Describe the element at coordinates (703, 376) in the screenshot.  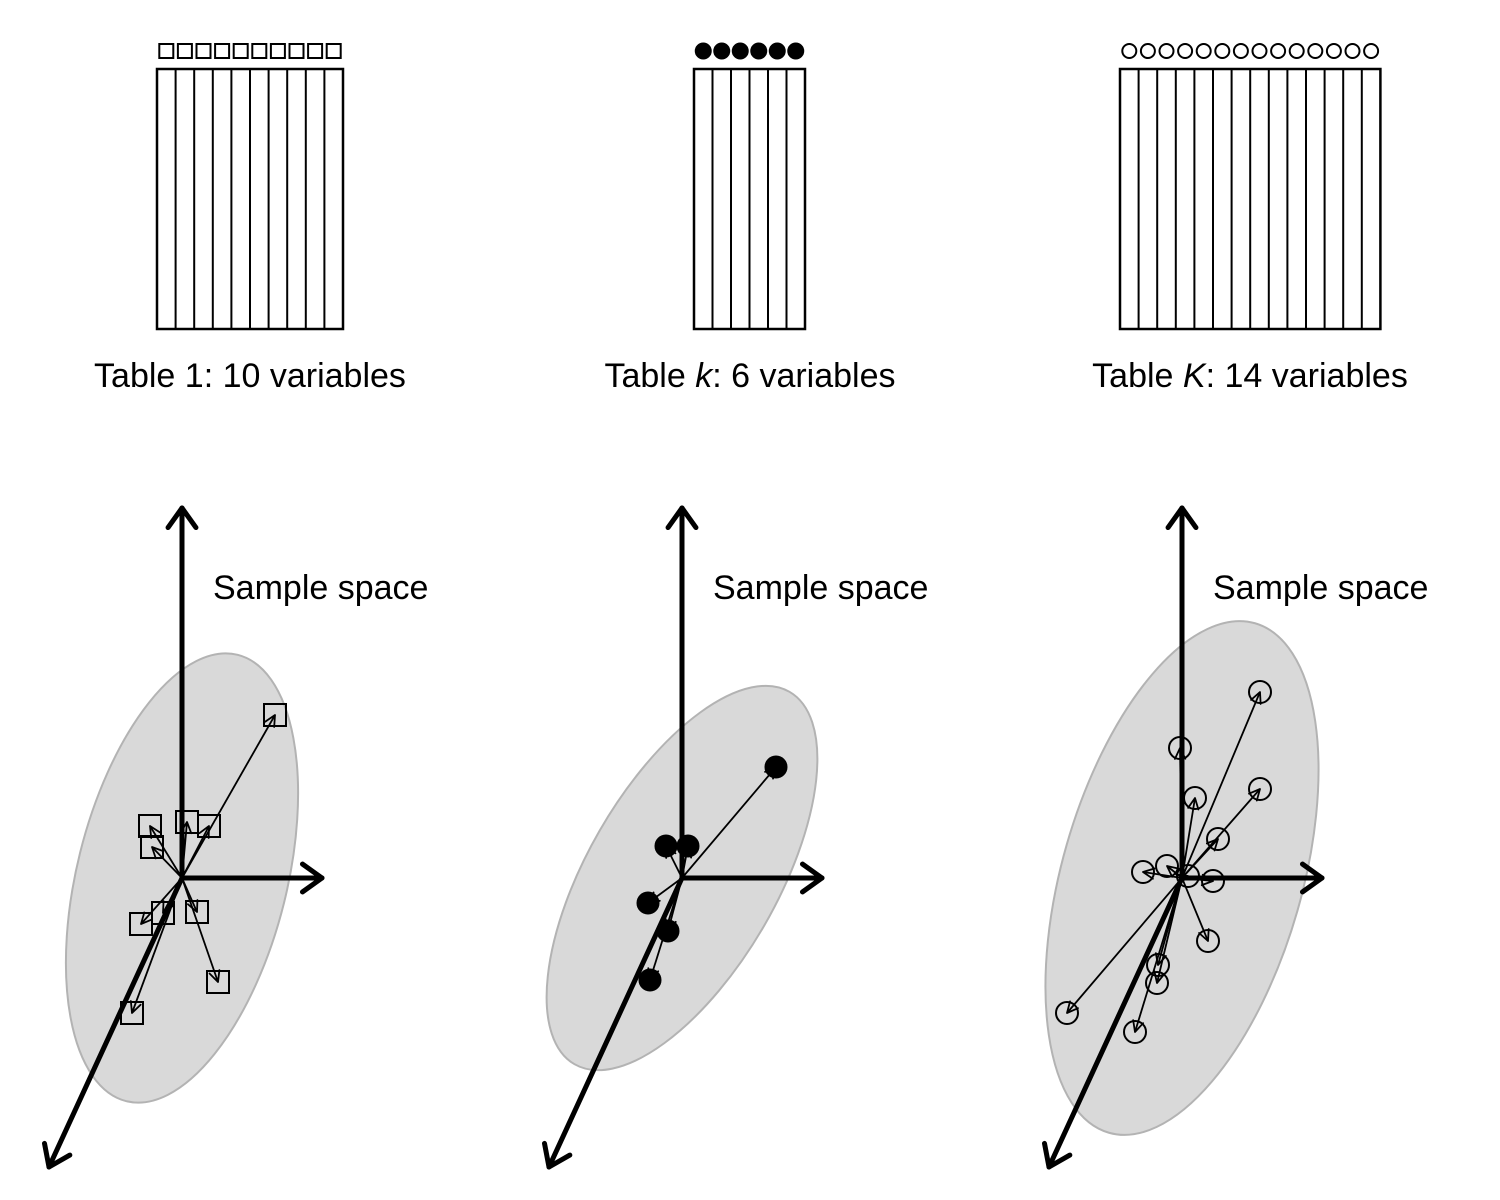
I see `table-k-label-index: k` at that location.